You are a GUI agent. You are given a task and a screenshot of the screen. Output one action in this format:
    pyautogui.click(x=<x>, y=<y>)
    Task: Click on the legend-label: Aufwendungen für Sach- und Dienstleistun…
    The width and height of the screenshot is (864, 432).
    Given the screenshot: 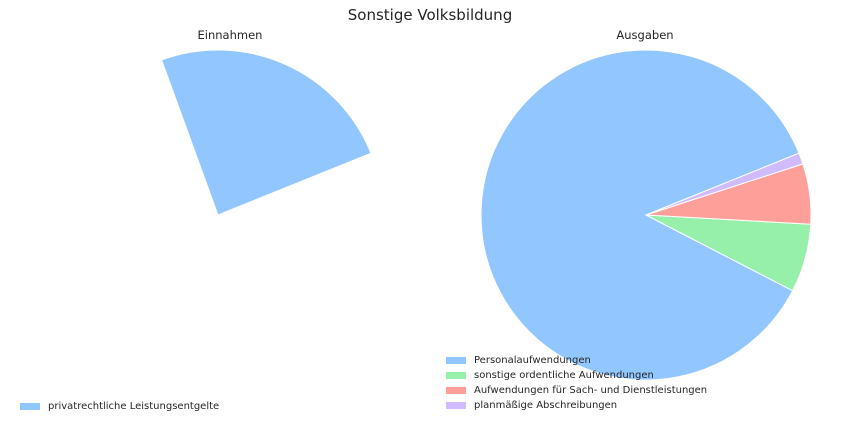 What is the action you would take?
    pyautogui.click(x=591, y=390)
    